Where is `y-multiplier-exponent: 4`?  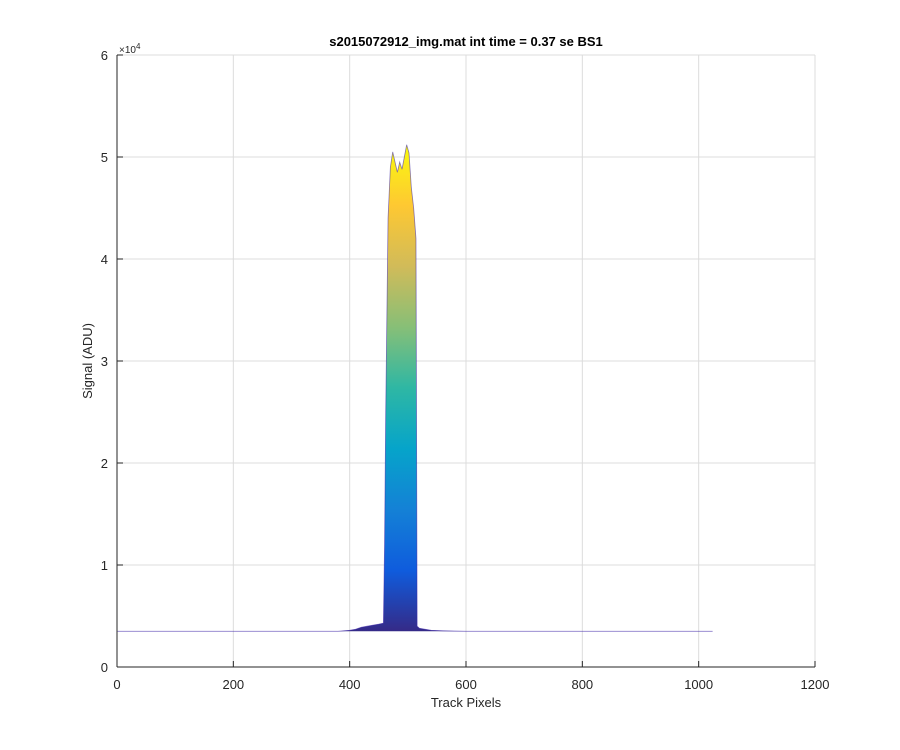
y-multiplier-exponent: 4 is located at coordinates (138, 46).